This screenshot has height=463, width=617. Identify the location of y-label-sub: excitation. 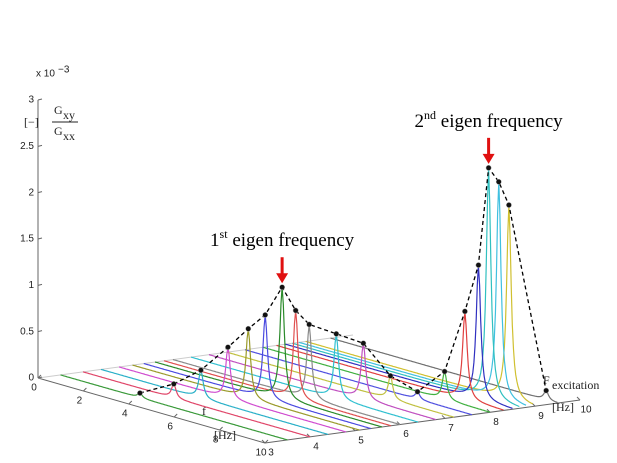
(575, 385).